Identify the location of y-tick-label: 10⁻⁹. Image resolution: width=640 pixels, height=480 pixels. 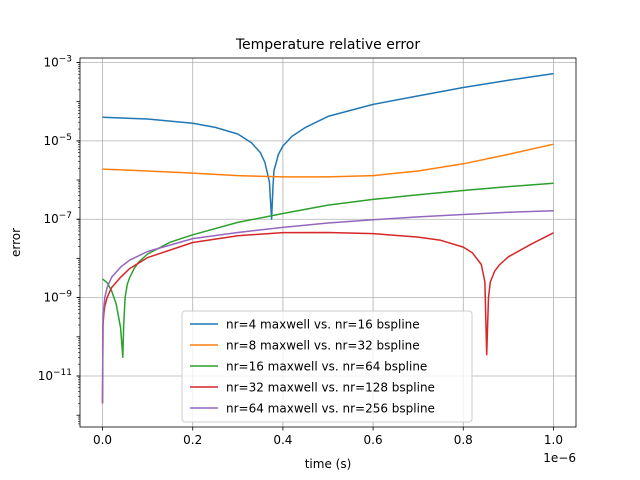
(57, 297).